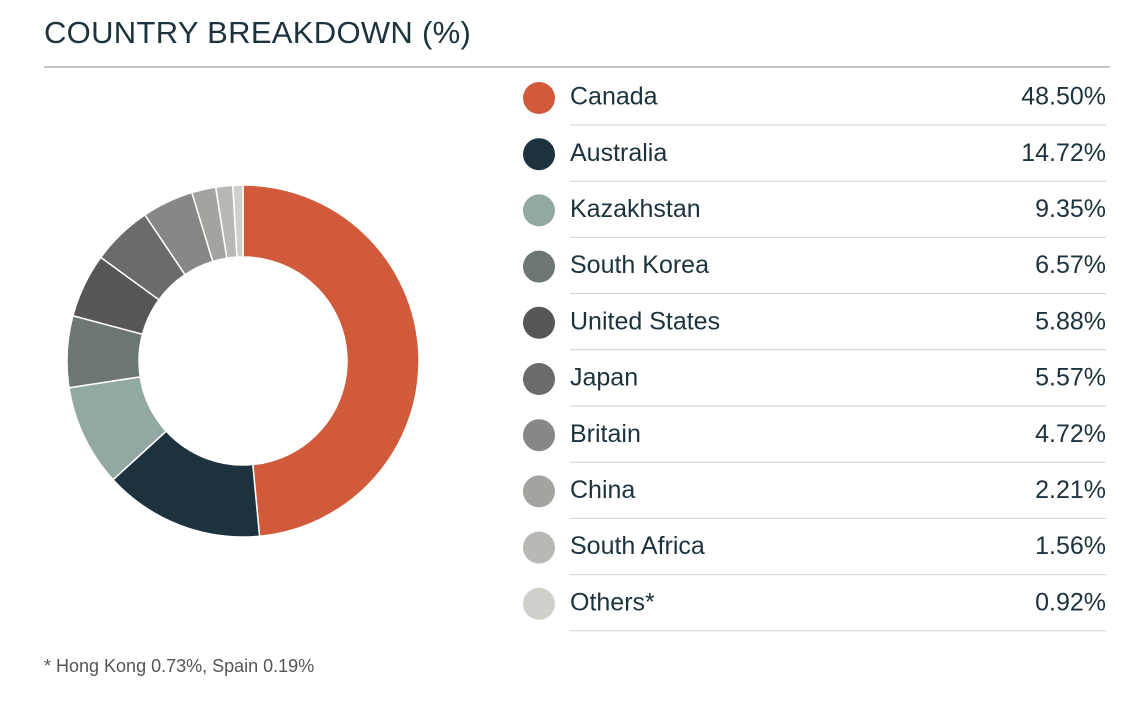 This screenshot has width=1128, height=712. What do you see at coordinates (1063, 153) in the screenshot?
I see `value-label: 14.72%` at bounding box center [1063, 153].